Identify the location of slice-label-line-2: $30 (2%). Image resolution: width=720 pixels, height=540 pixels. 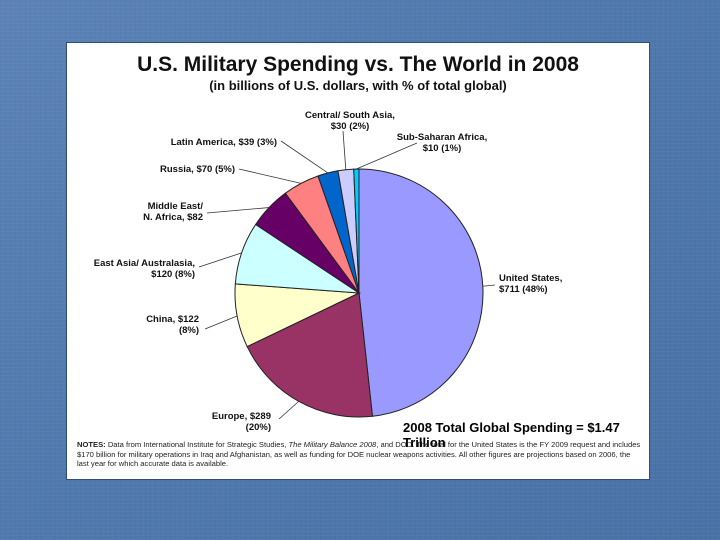
(350, 126).